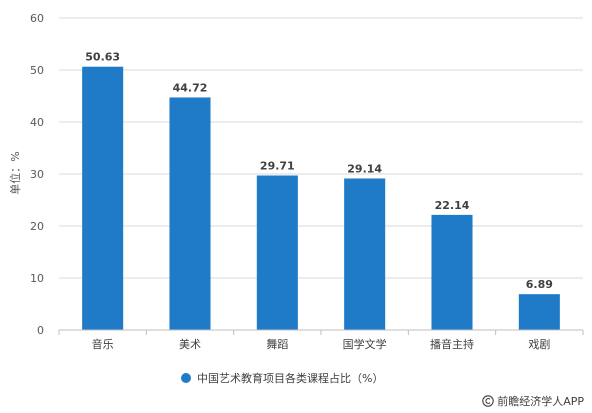  What do you see at coordinates (102, 57) in the screenshot?
I see `data-label: 50.63` at bounding box center [102, 57].